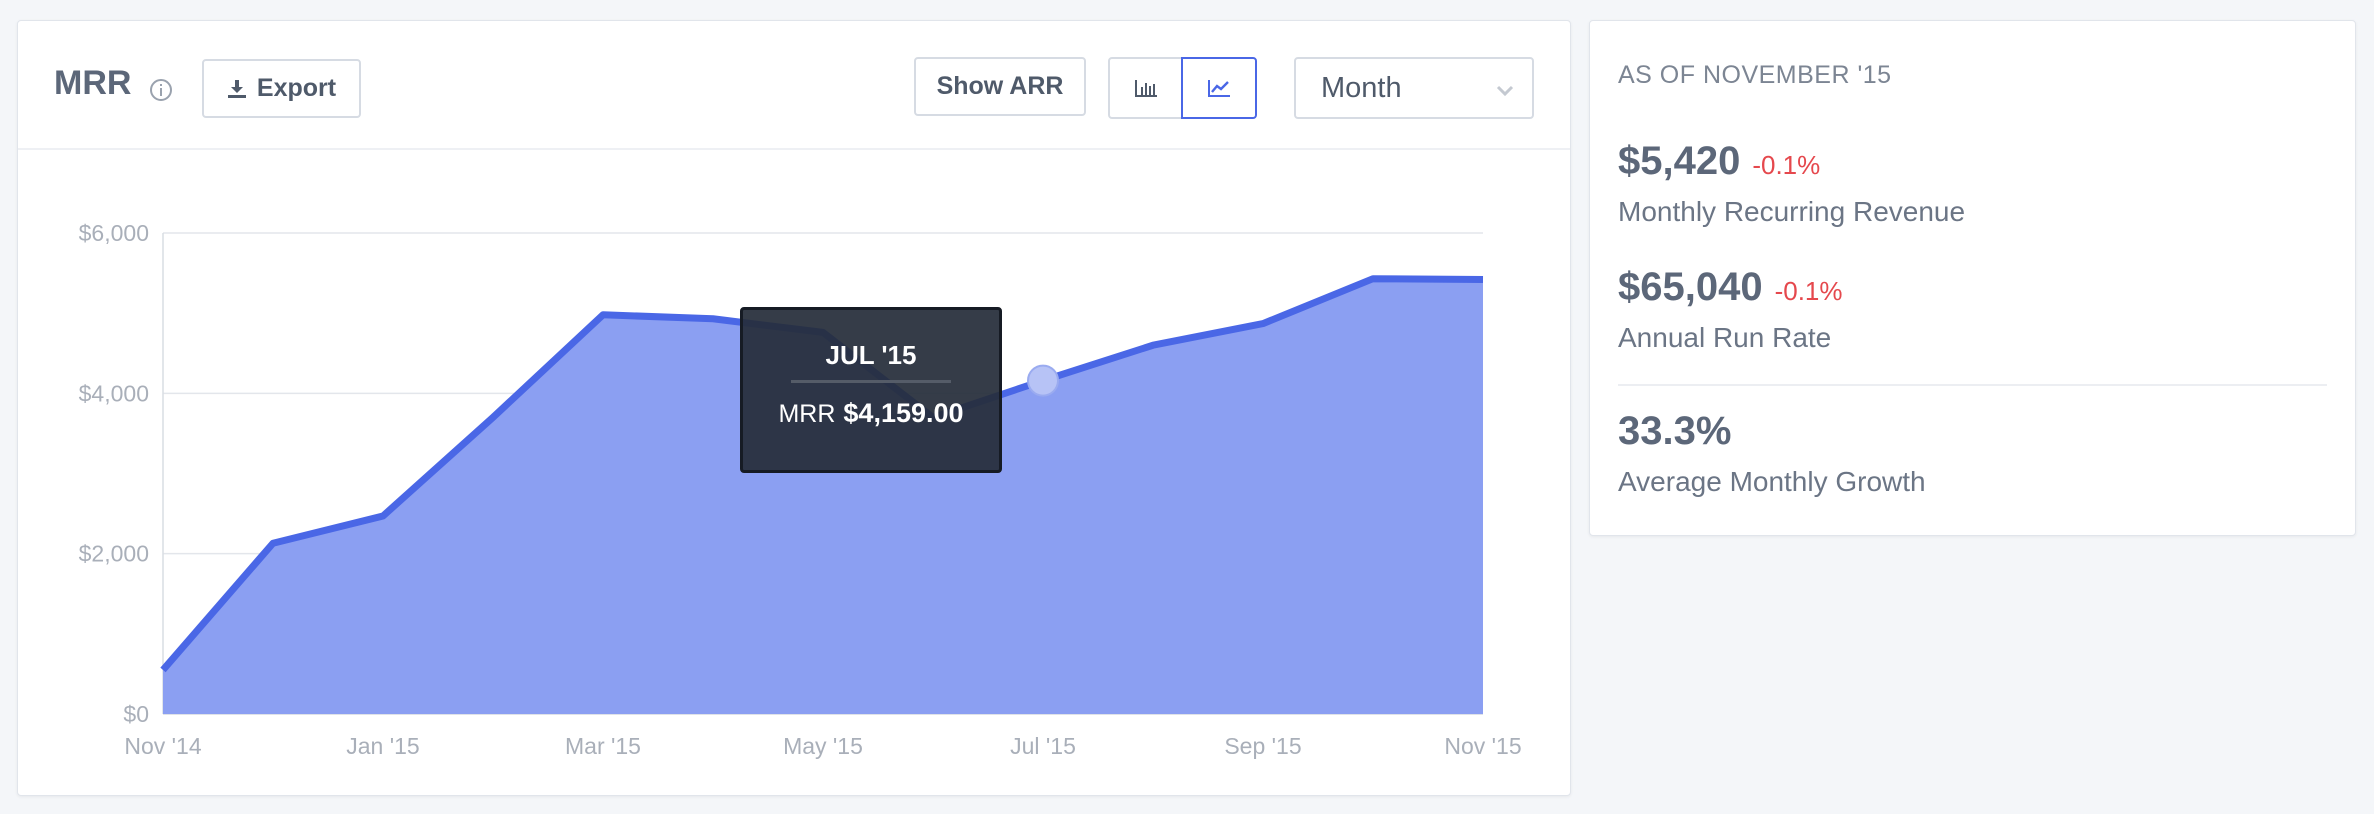  Describe the element at coordinates (1262, 746) in the screenshot. I see `x-tick-label: Sep '15` at that location.